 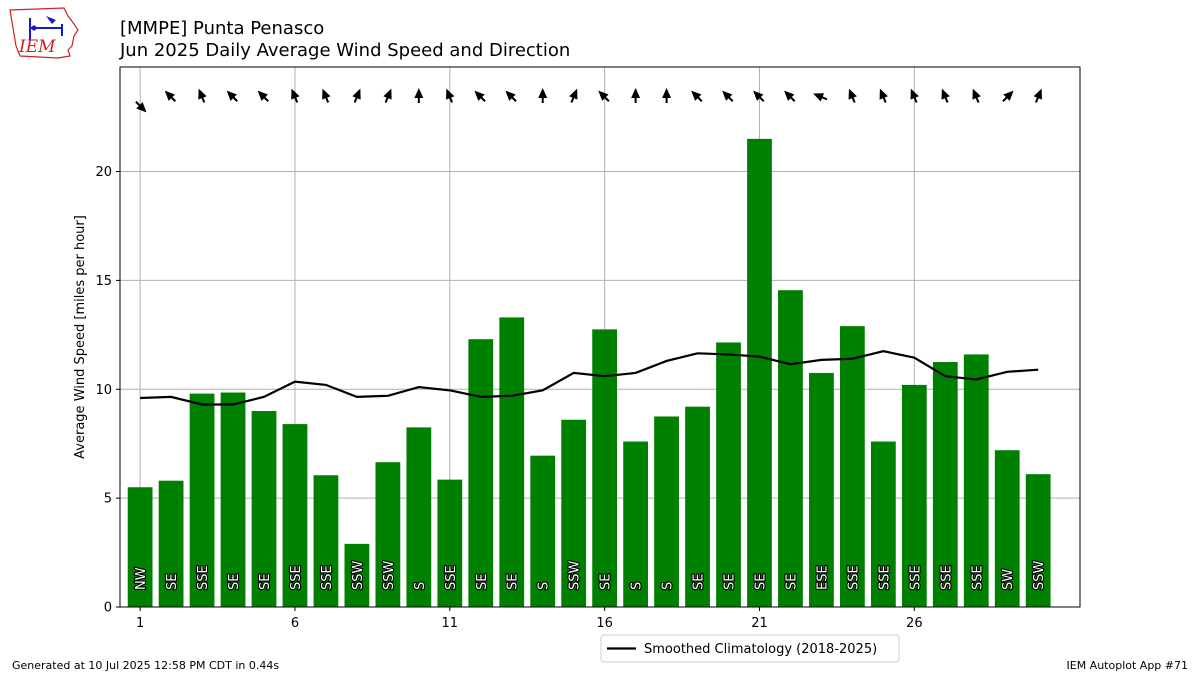 What do you see at coordinates (141, 578) in the screenshot?
I see `wind-direction-label: NW` at bounding box center [141, 578].